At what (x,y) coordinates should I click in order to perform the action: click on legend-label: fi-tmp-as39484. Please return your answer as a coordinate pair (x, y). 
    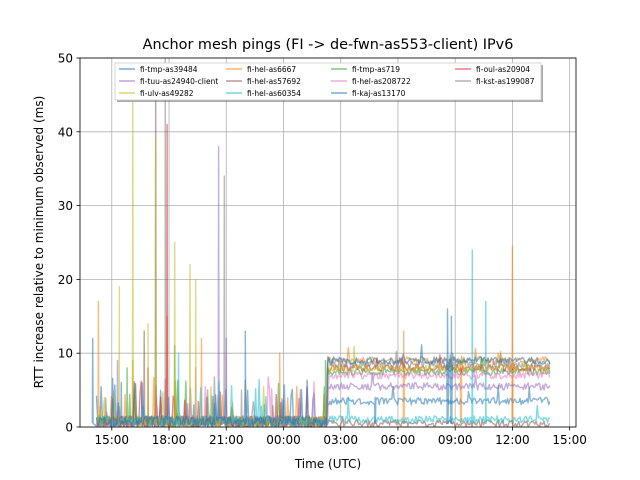
    Looking at the image, I should click on (169, 69).